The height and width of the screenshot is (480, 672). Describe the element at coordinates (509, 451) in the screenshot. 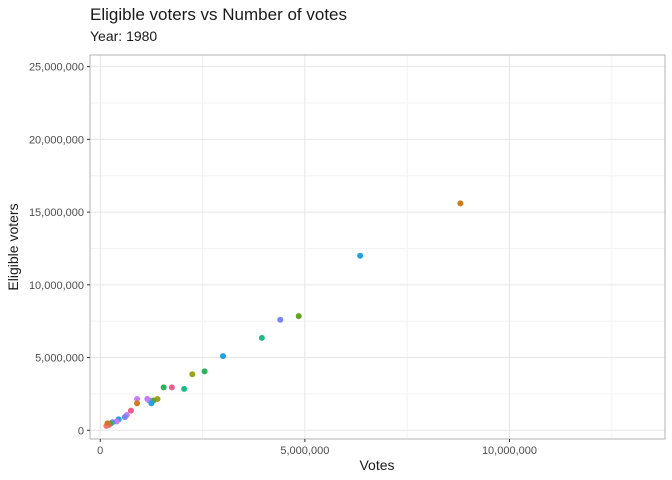

I see `x-tick-label: 10,000,000` at that location.